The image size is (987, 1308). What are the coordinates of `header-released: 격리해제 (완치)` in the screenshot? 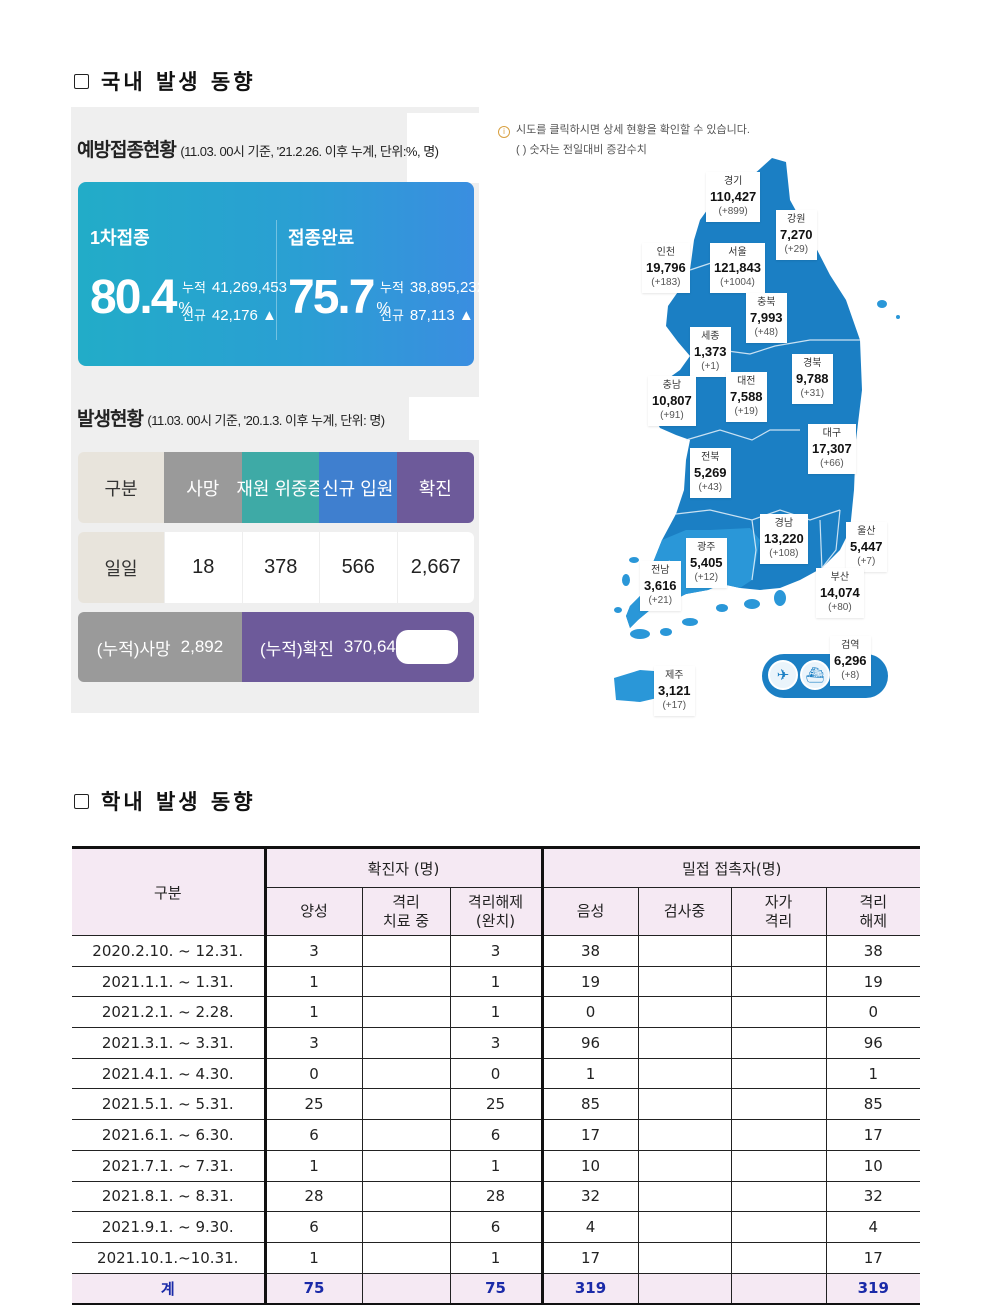 It's located at (496, 911).